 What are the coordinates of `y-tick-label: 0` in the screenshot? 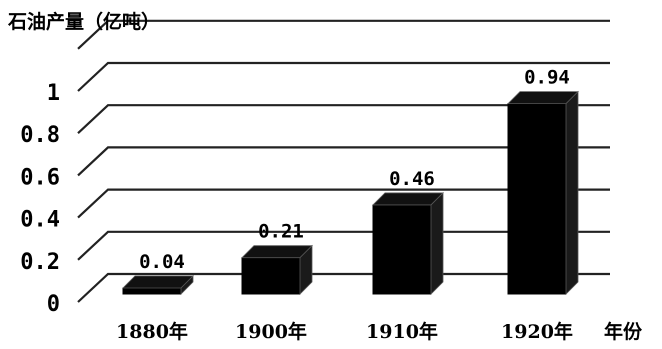 It's located at (53, 304).